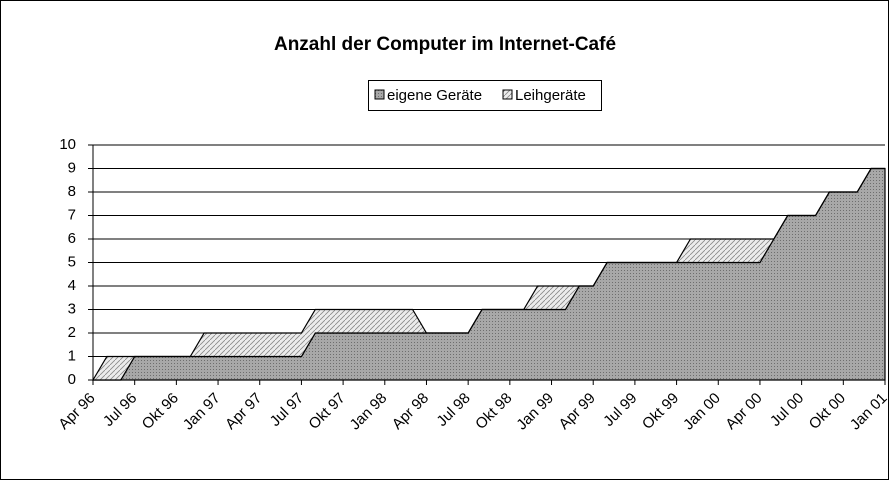 The width and height of the screenshot is (890, 486). Describe the element at coordinates (445, 44) in the screenshot. I see `chart-title: Anzahl der Computer im Internet-Café` at that location.